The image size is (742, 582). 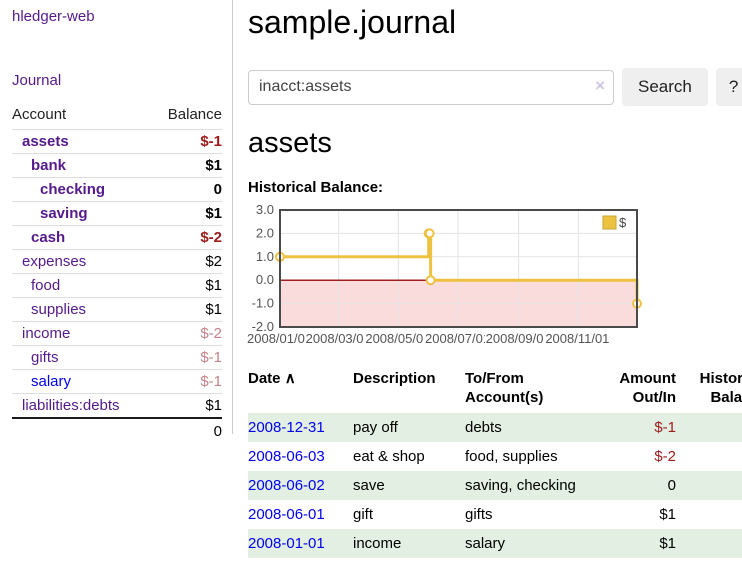 What do you see at coordinates (286, 456) in the screenshot?
I see `transaction-date-link: 2008-06-03` at bounding box center [286, 456].